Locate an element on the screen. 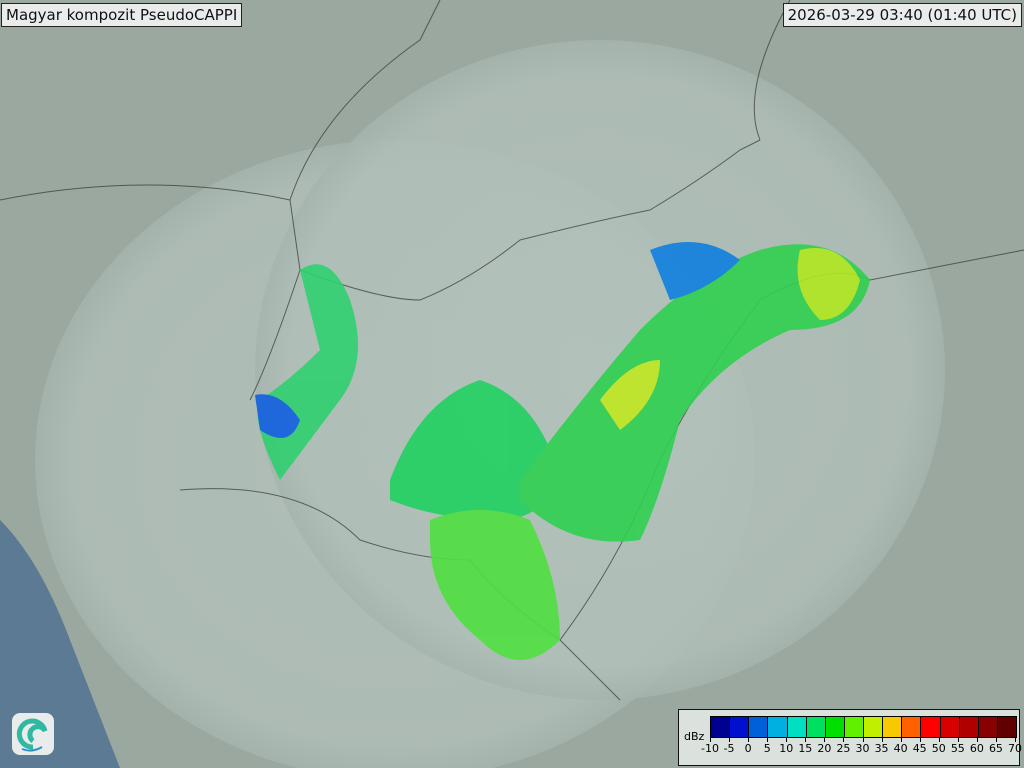  tick-label: 65 is located at coordinates (995, 748).